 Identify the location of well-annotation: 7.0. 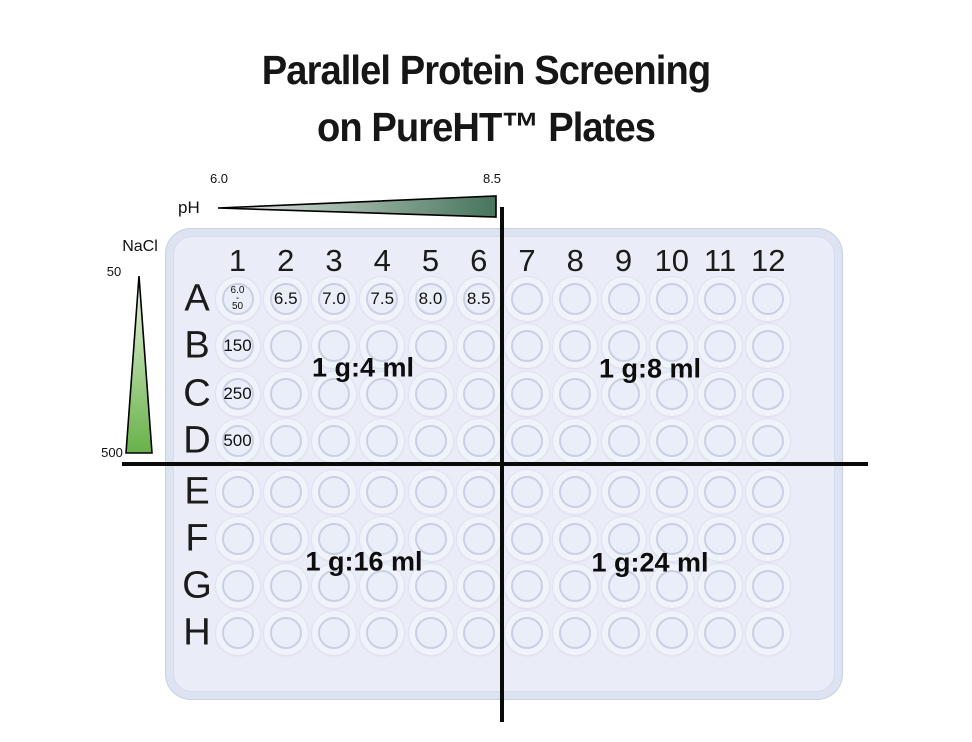
(334, 298).